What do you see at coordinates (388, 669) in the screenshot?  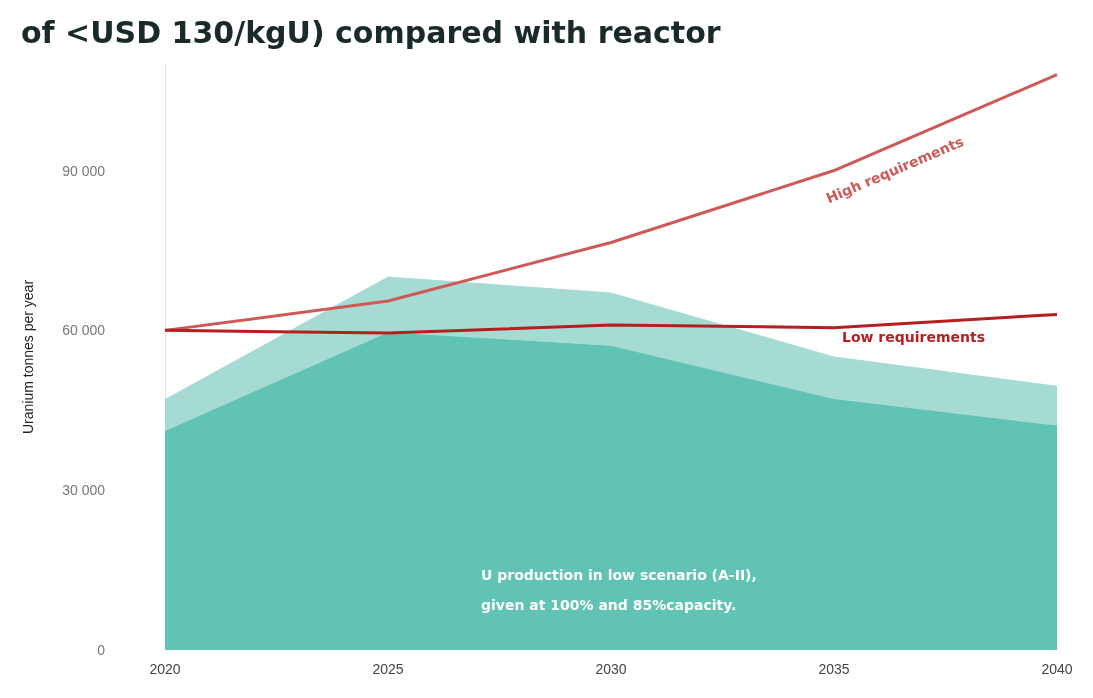 I see `x-tick-label: 2025` at bounding box center [388, 669].